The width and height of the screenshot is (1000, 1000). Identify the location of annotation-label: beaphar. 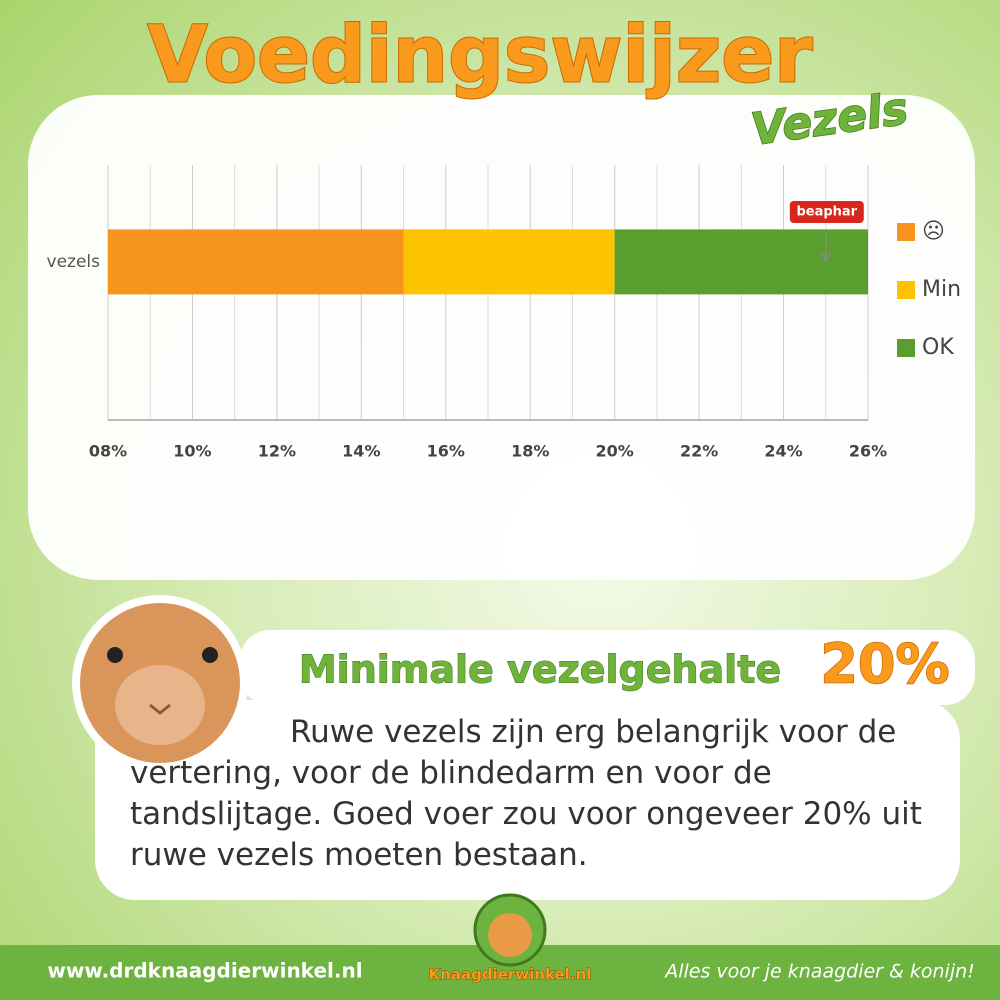
(826, 212).